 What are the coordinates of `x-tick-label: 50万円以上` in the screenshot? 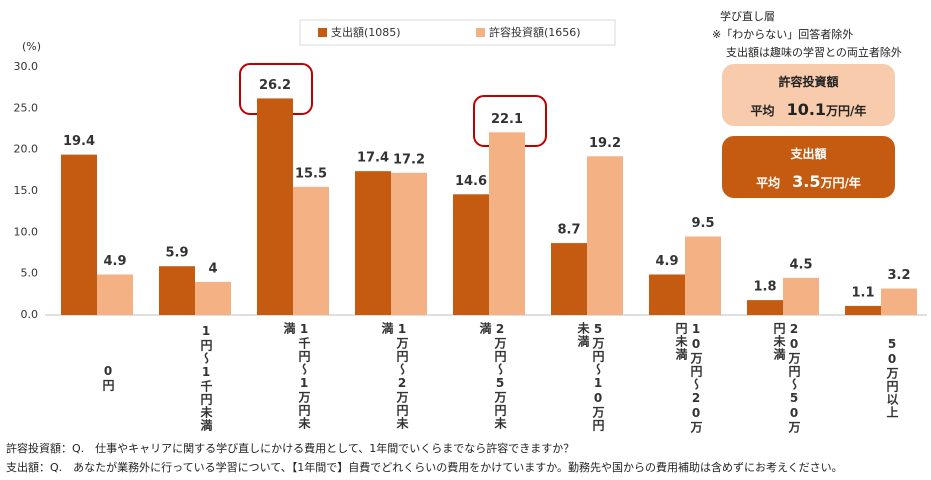 It's located at (892, 378).